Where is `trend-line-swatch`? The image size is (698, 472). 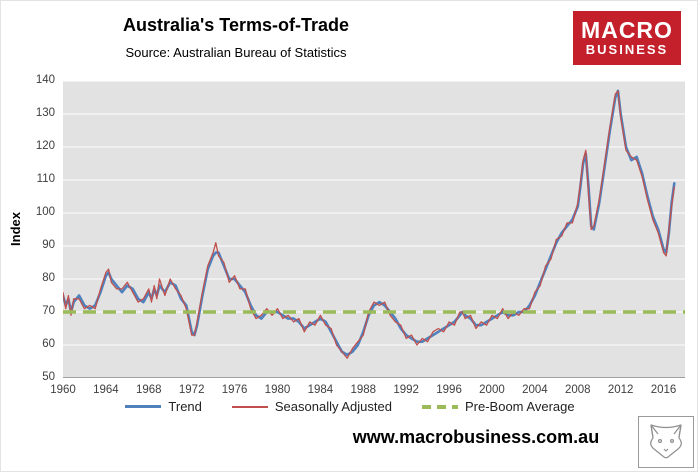 trend-line-swatch is located at coordinates (143, 406).